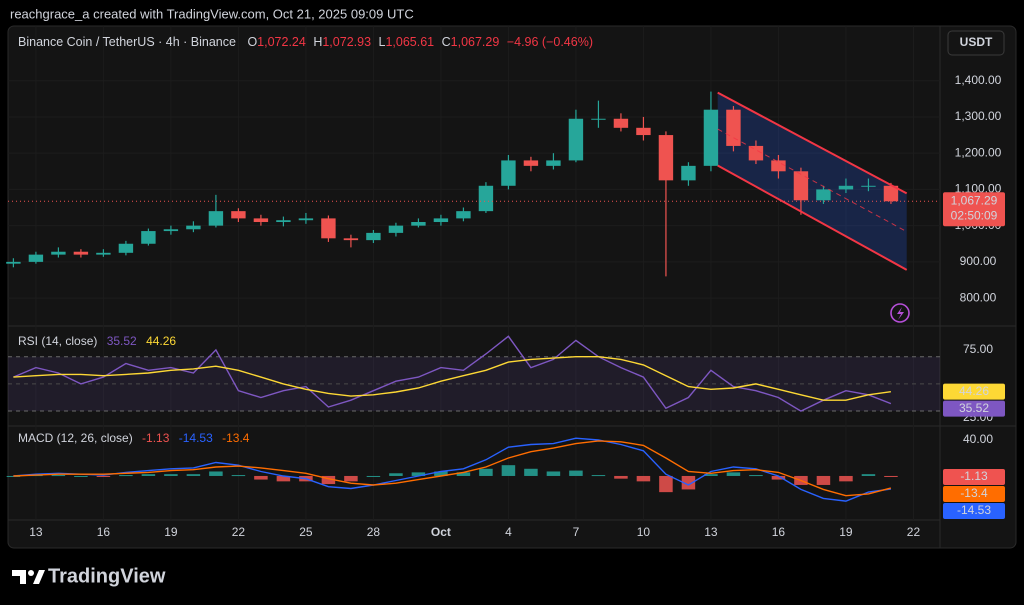 The width and height of the screenshot is (1024, 605). What do you see at coordinates (812, 143) in the screenshot?
I see `channel-upper` at bounding box center [812, 143].